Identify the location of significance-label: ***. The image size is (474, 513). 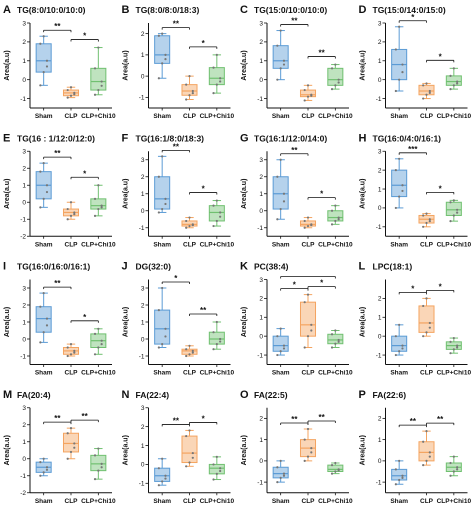
(413, 149).